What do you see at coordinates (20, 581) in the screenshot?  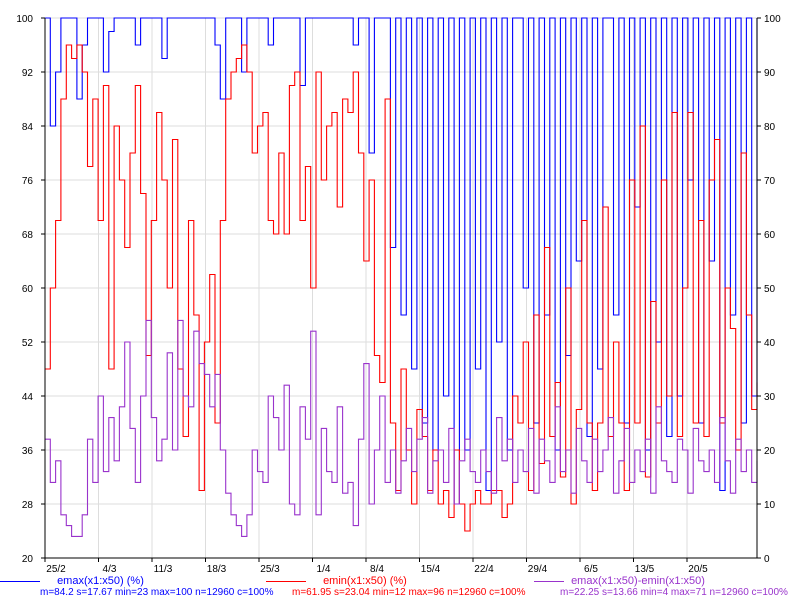 I see `legend-emax-swatch` at bounding box center [20, 581].